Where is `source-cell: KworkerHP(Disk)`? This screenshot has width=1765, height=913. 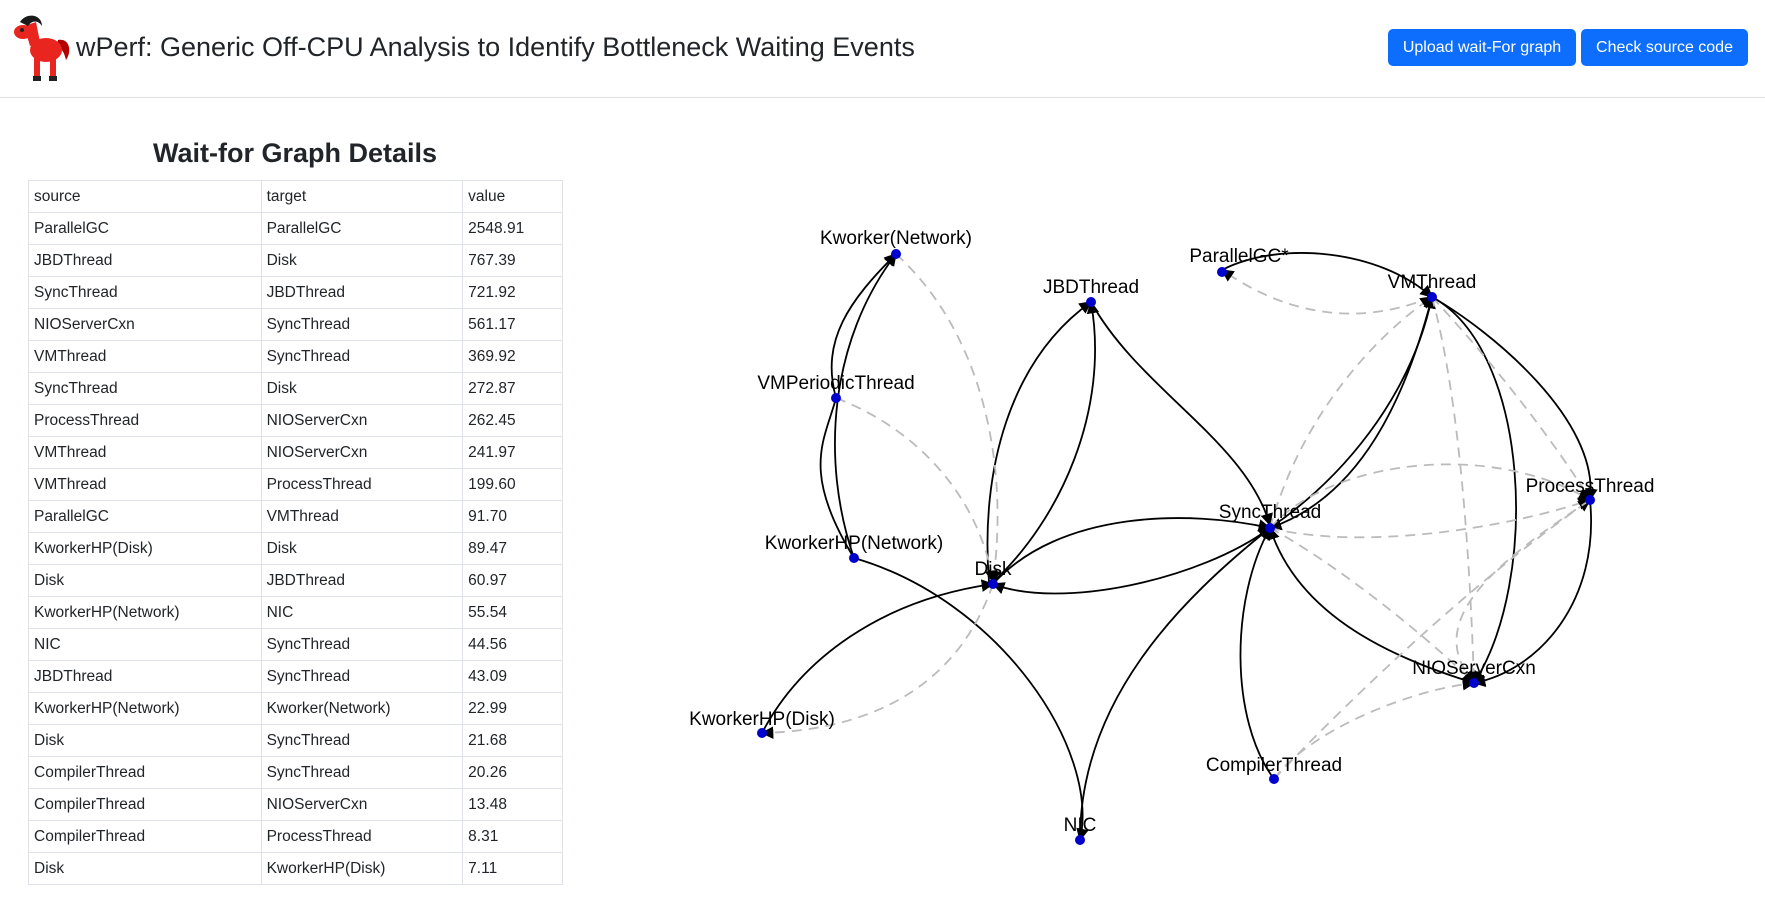 source-cell: KworkerHP(Disk) is located at coordinates (145, 548).